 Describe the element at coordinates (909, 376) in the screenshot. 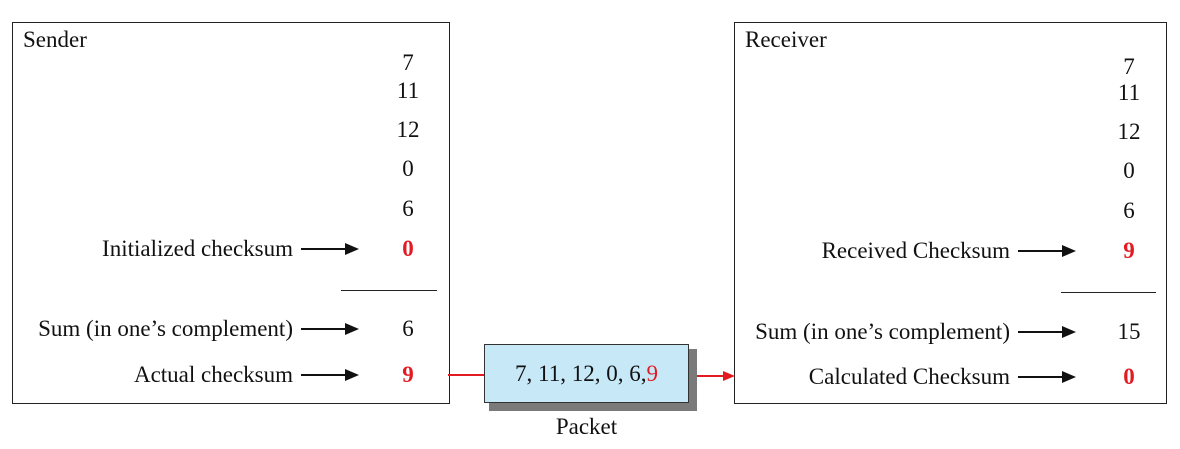

I see `calculated-checksum-label: Calculated Checksum` at that location.